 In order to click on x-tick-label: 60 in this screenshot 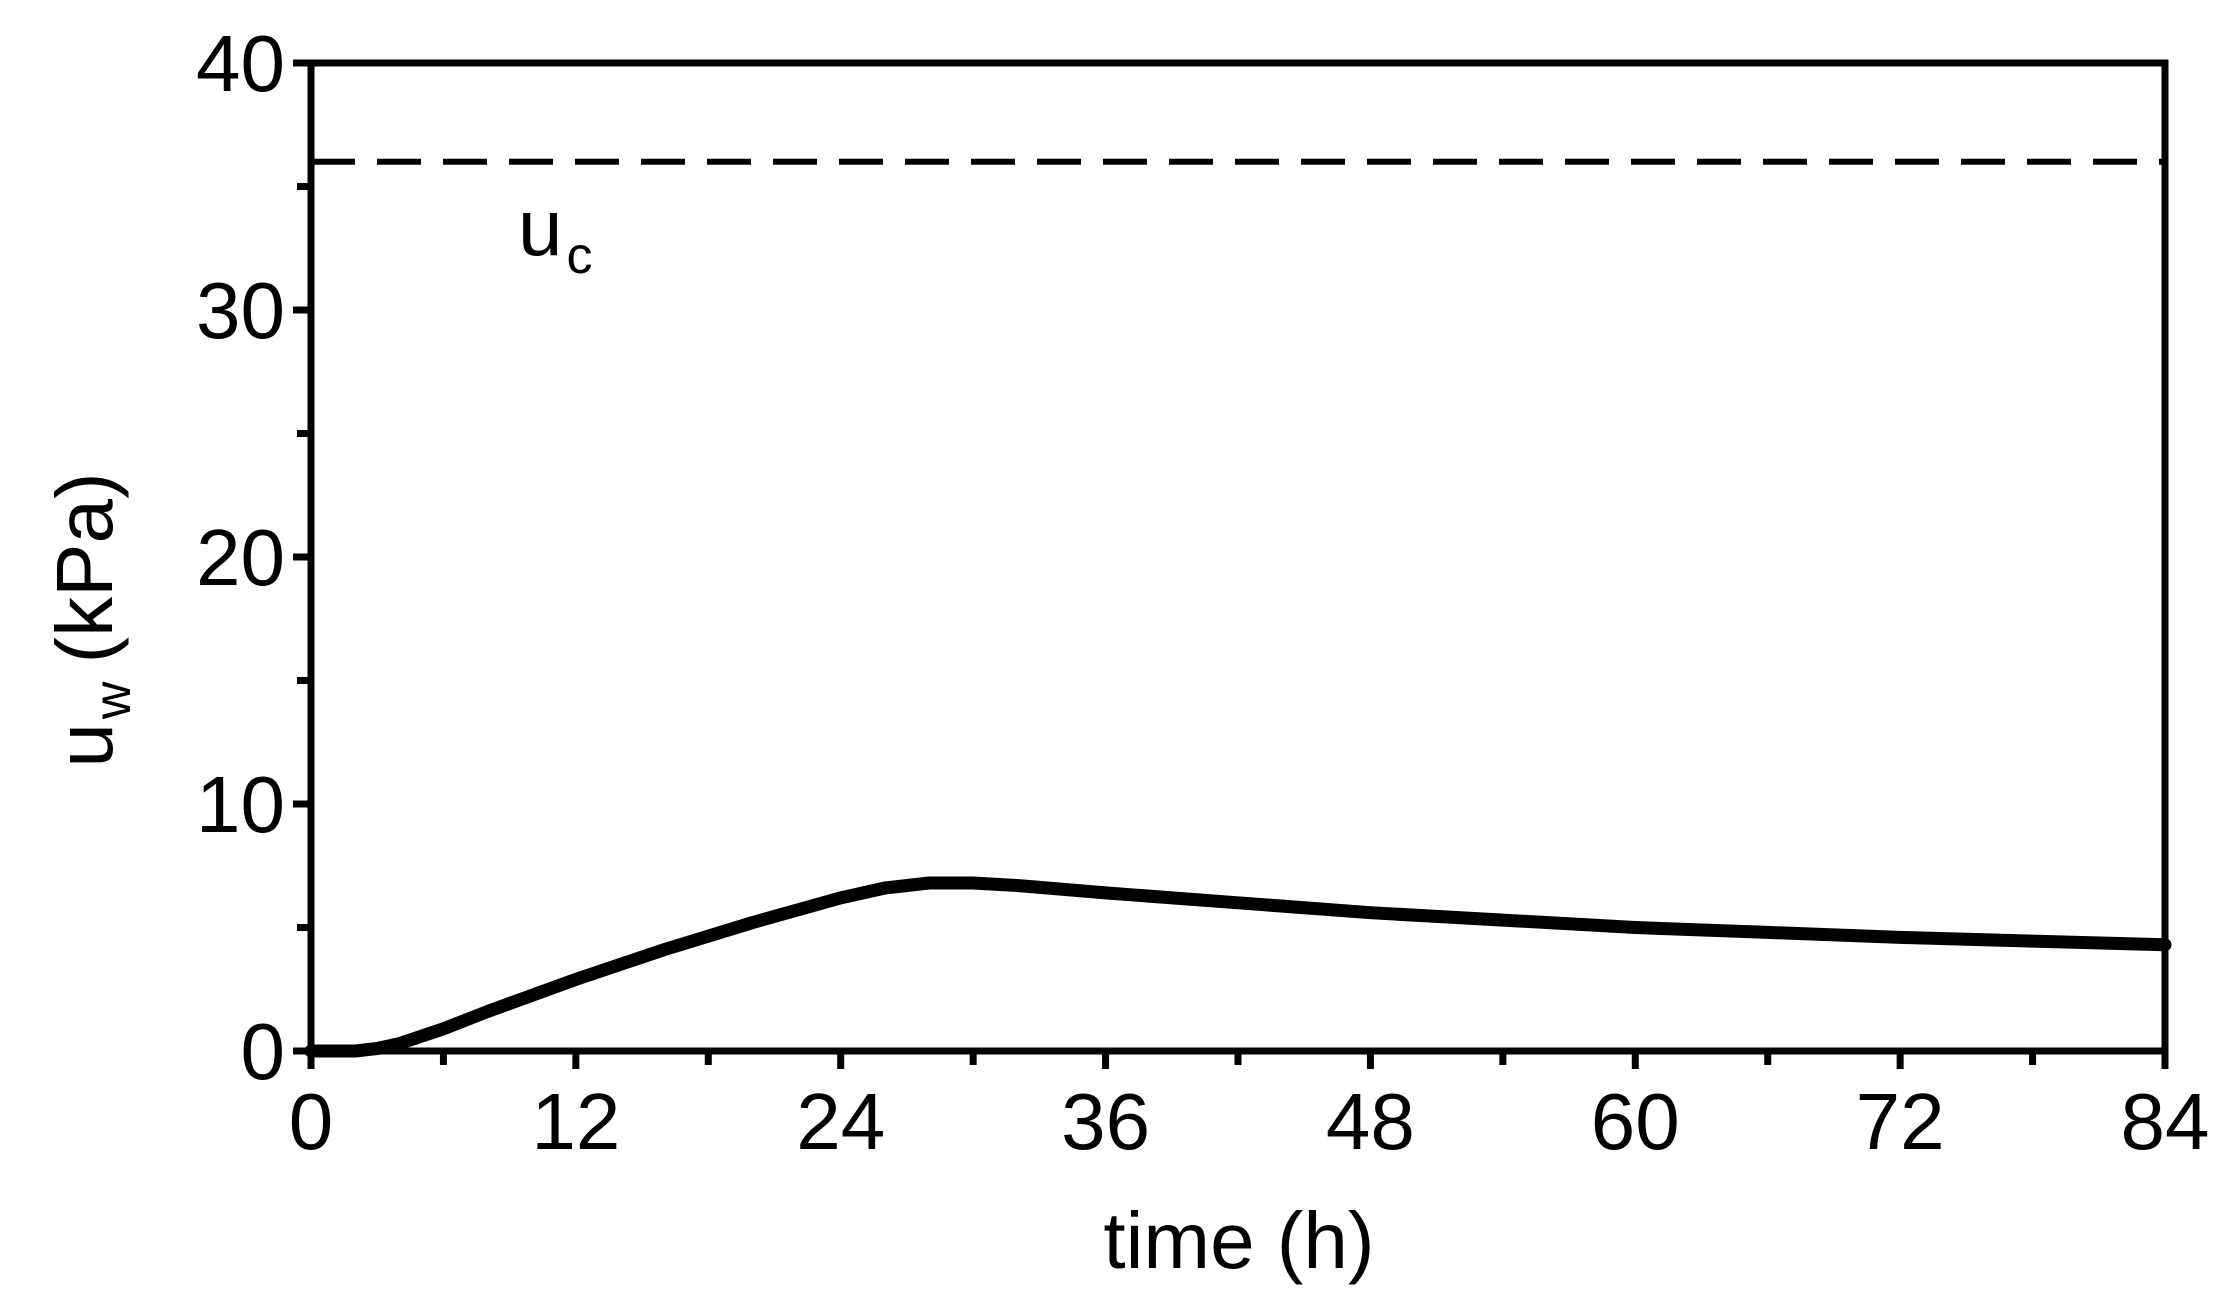, I will do `click(1635, 1121)`.